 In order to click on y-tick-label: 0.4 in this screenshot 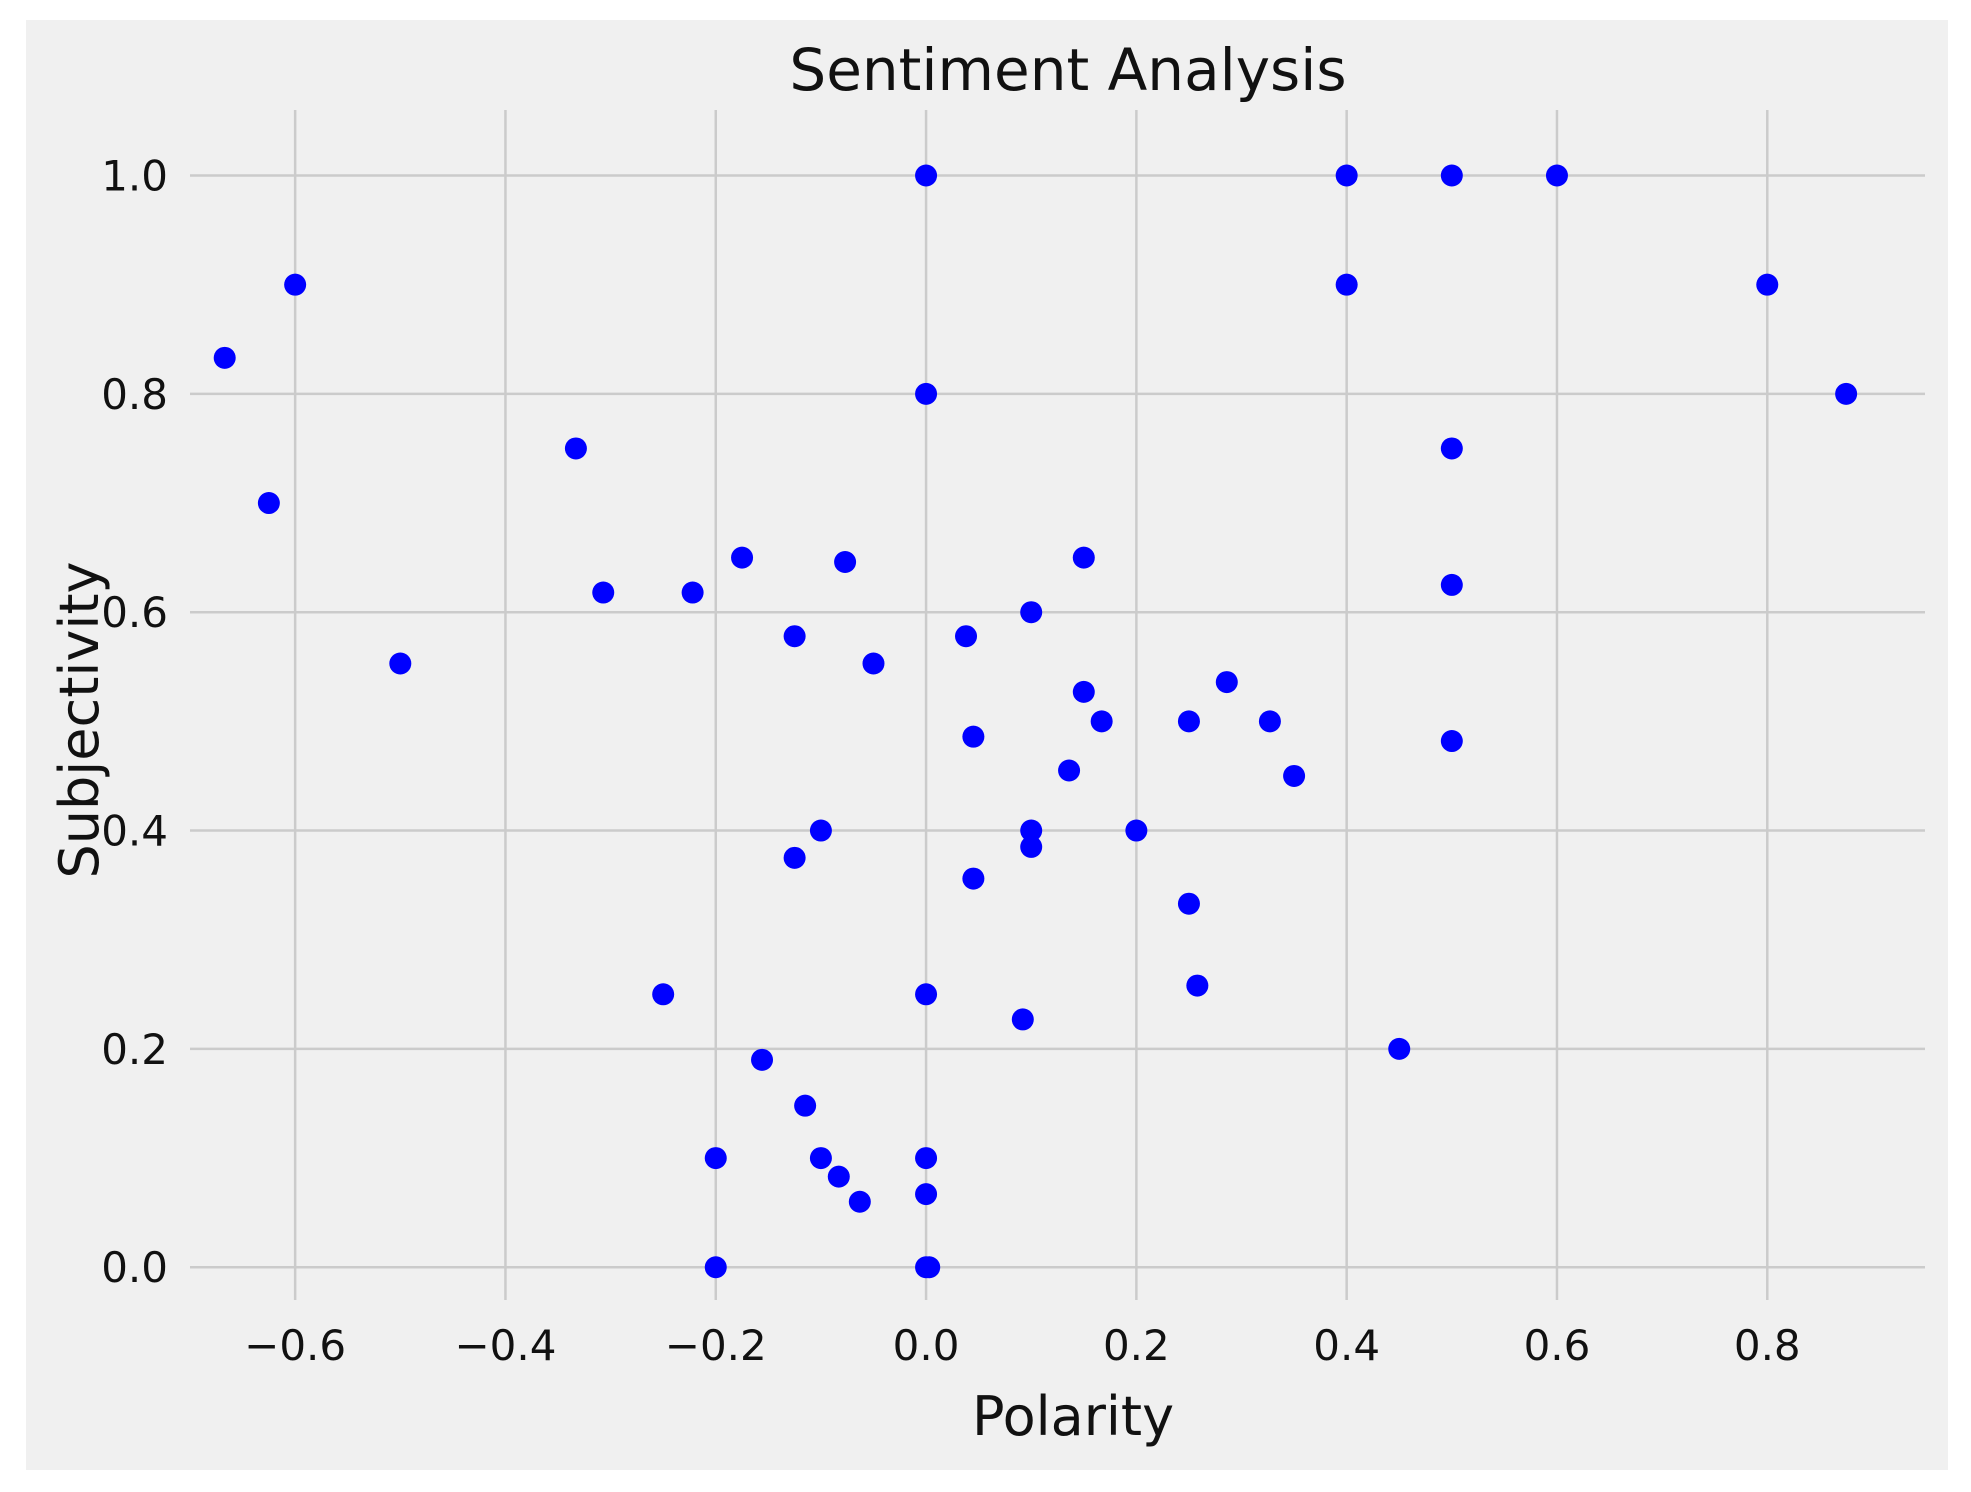, I will do `click(134, 831)`.